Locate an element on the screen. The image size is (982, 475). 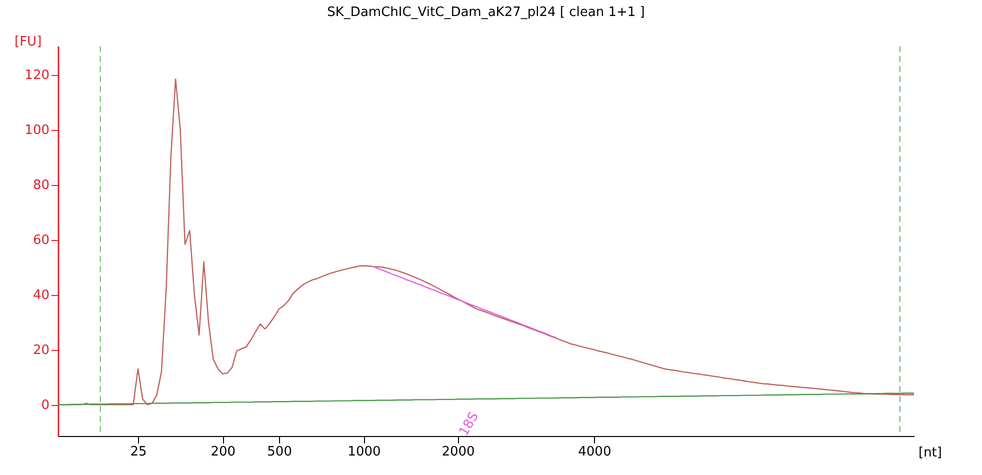
y-tick-label: 20 is located at coordinates (41, 350).